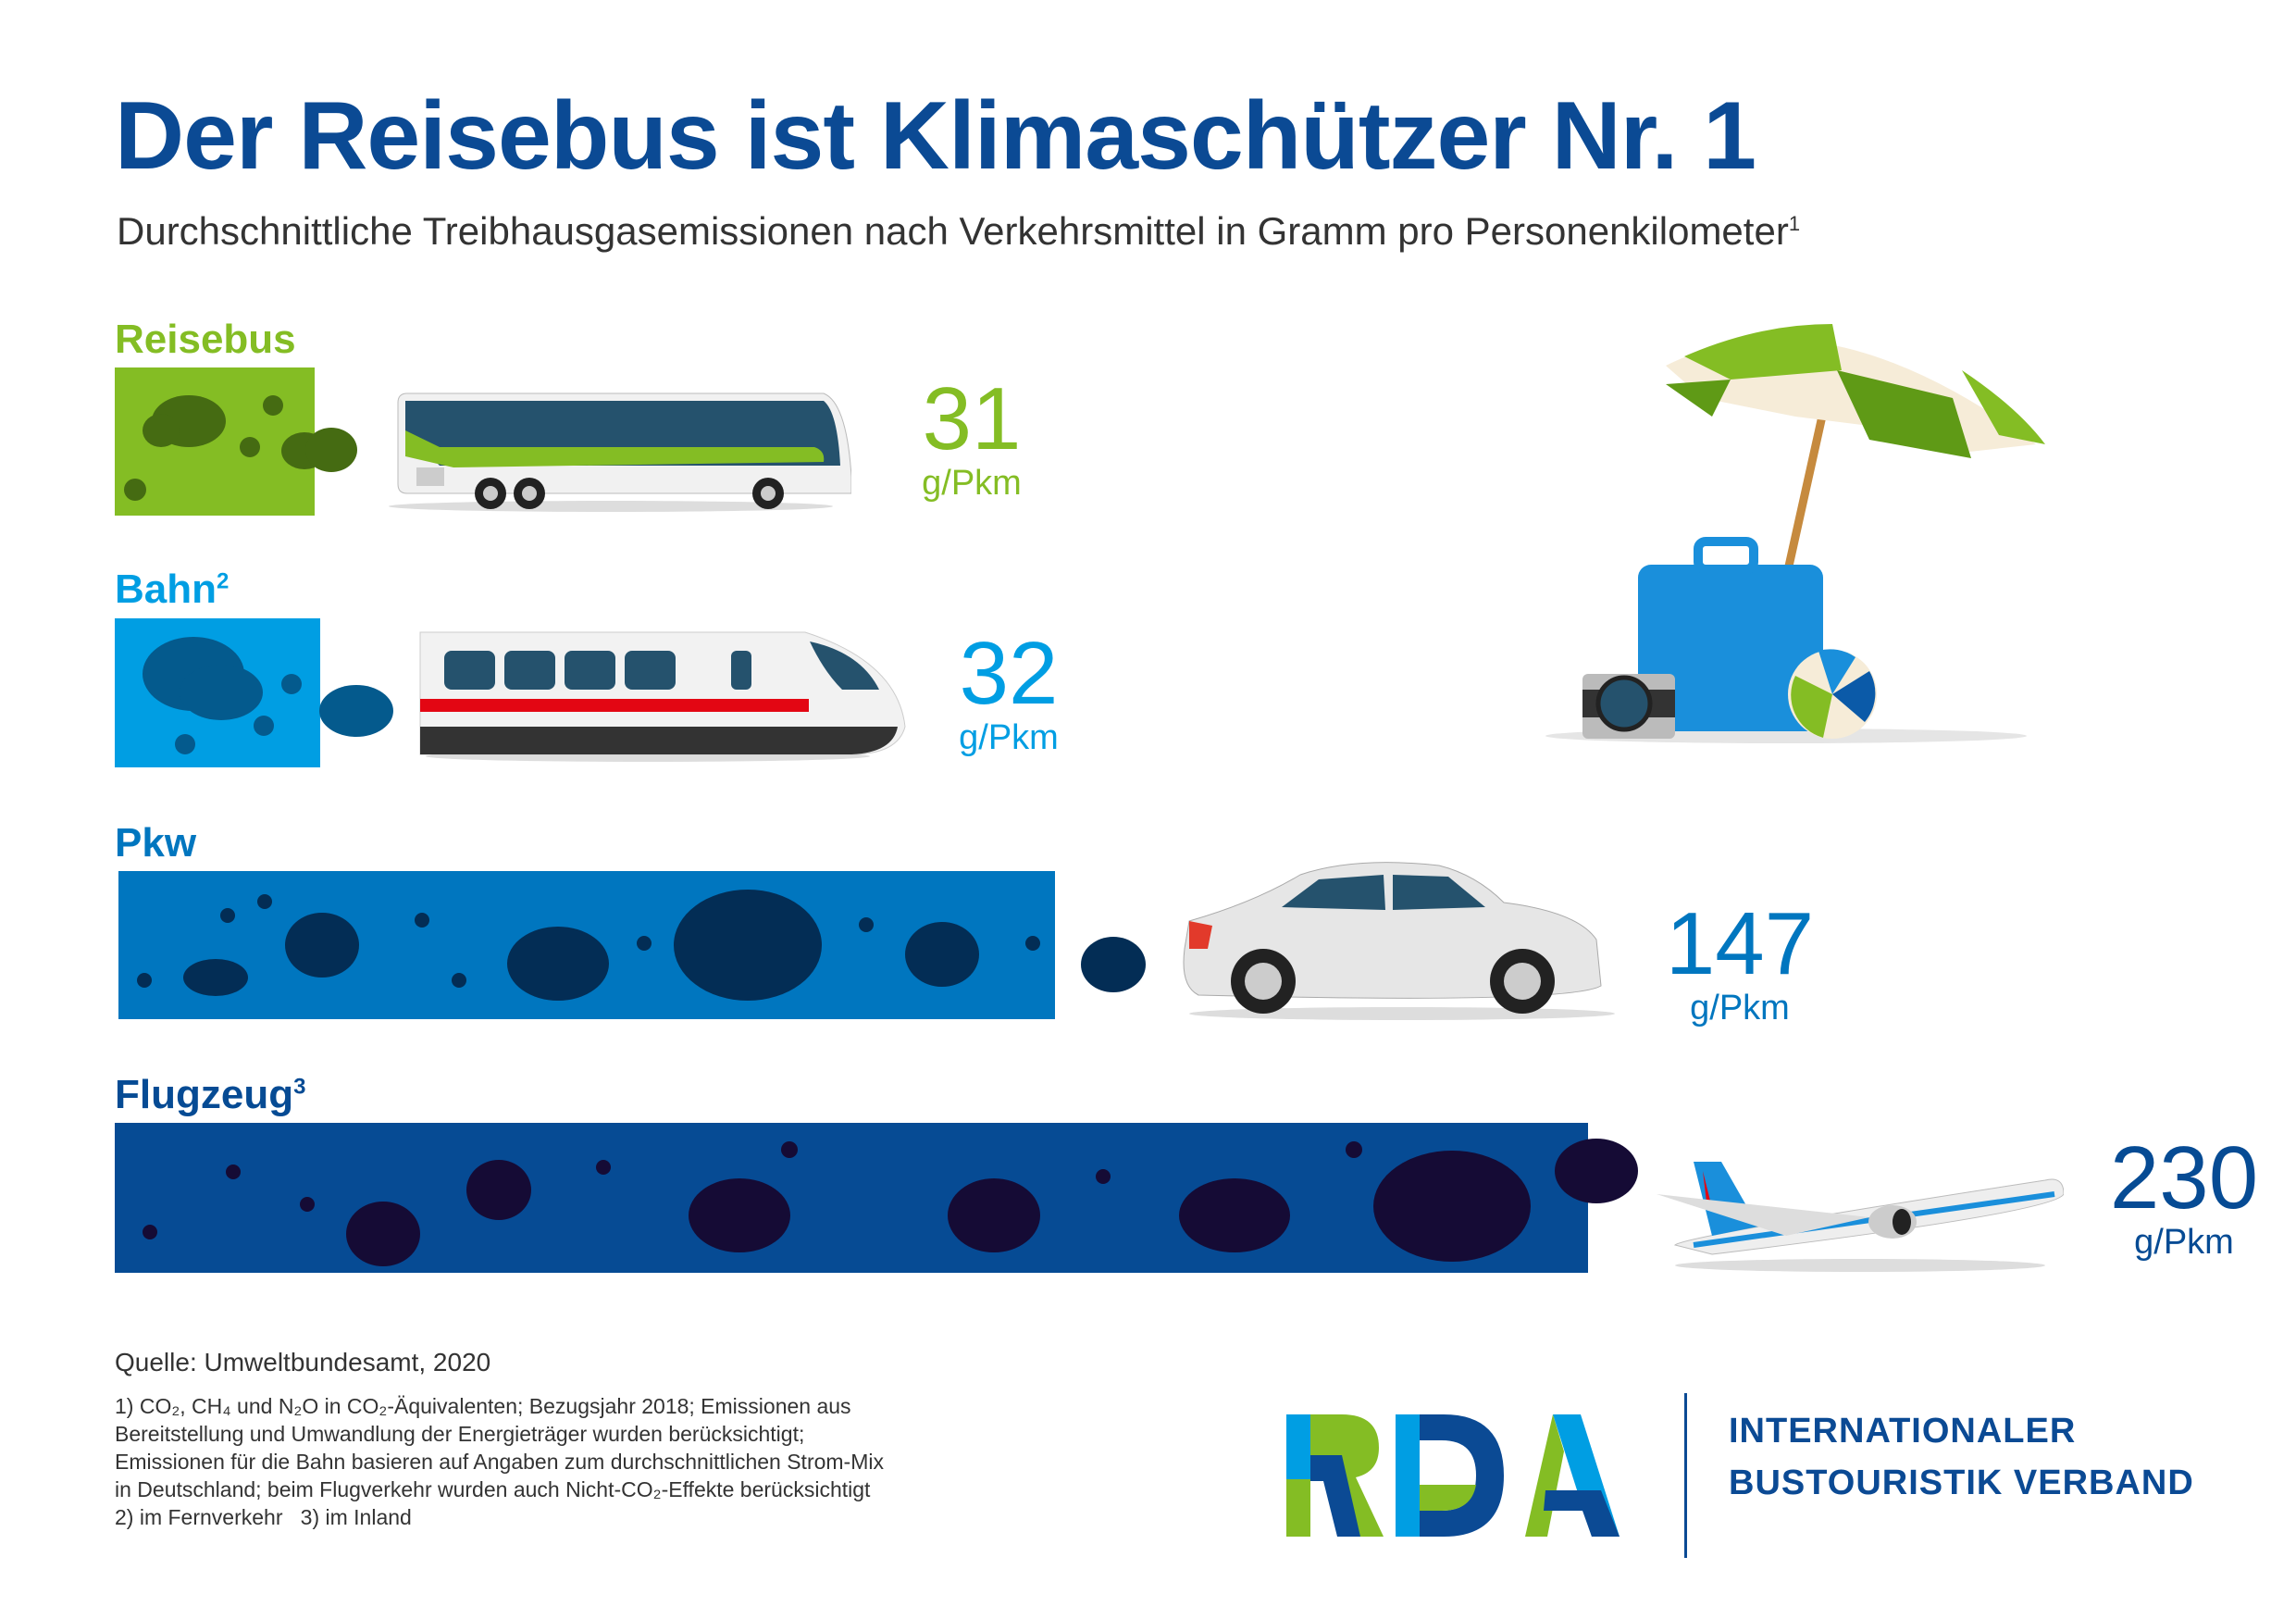 Image resolution: width=2296 pixels, height=1619 pixels. I want to click on beach-umbrella-suitcase-icon, so click(1786, 533).